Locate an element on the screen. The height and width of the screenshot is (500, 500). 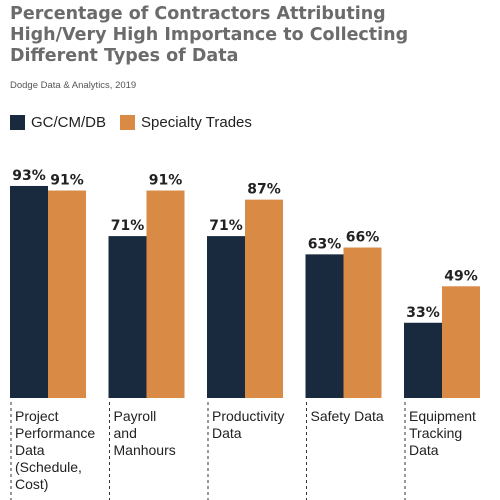
legend-item-gc: GC/CM/DB is located at coordinates (58, 122).